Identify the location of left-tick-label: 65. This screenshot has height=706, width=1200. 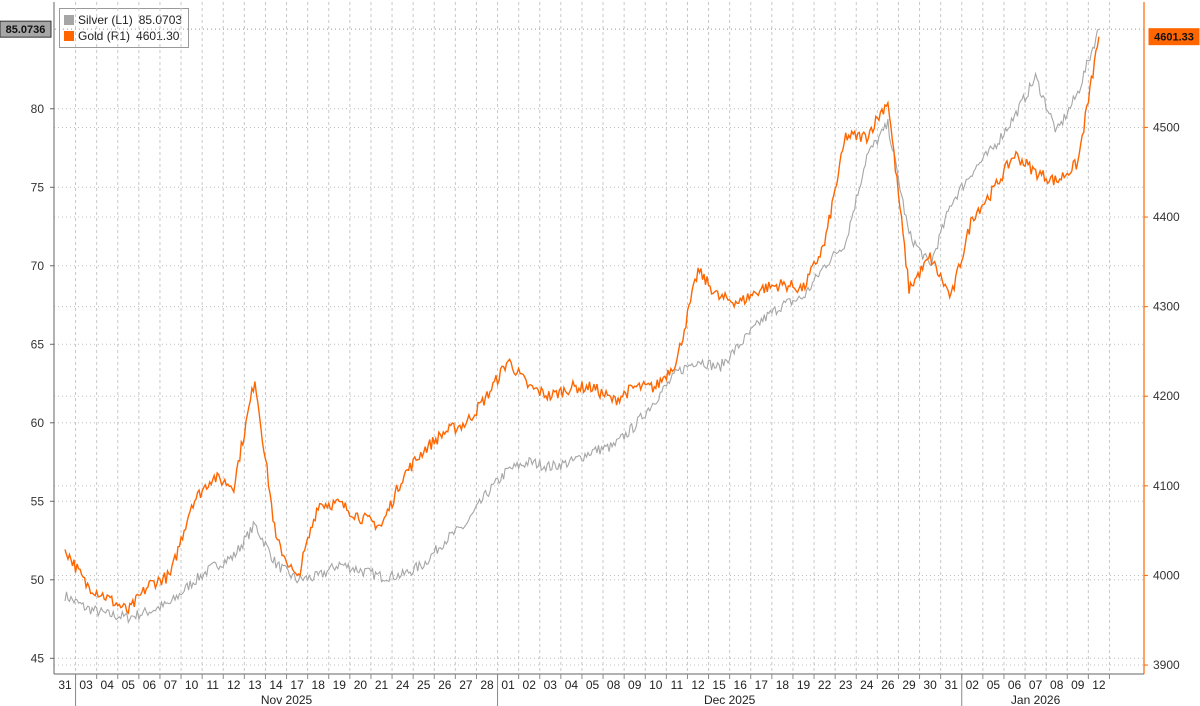
(38, 344).